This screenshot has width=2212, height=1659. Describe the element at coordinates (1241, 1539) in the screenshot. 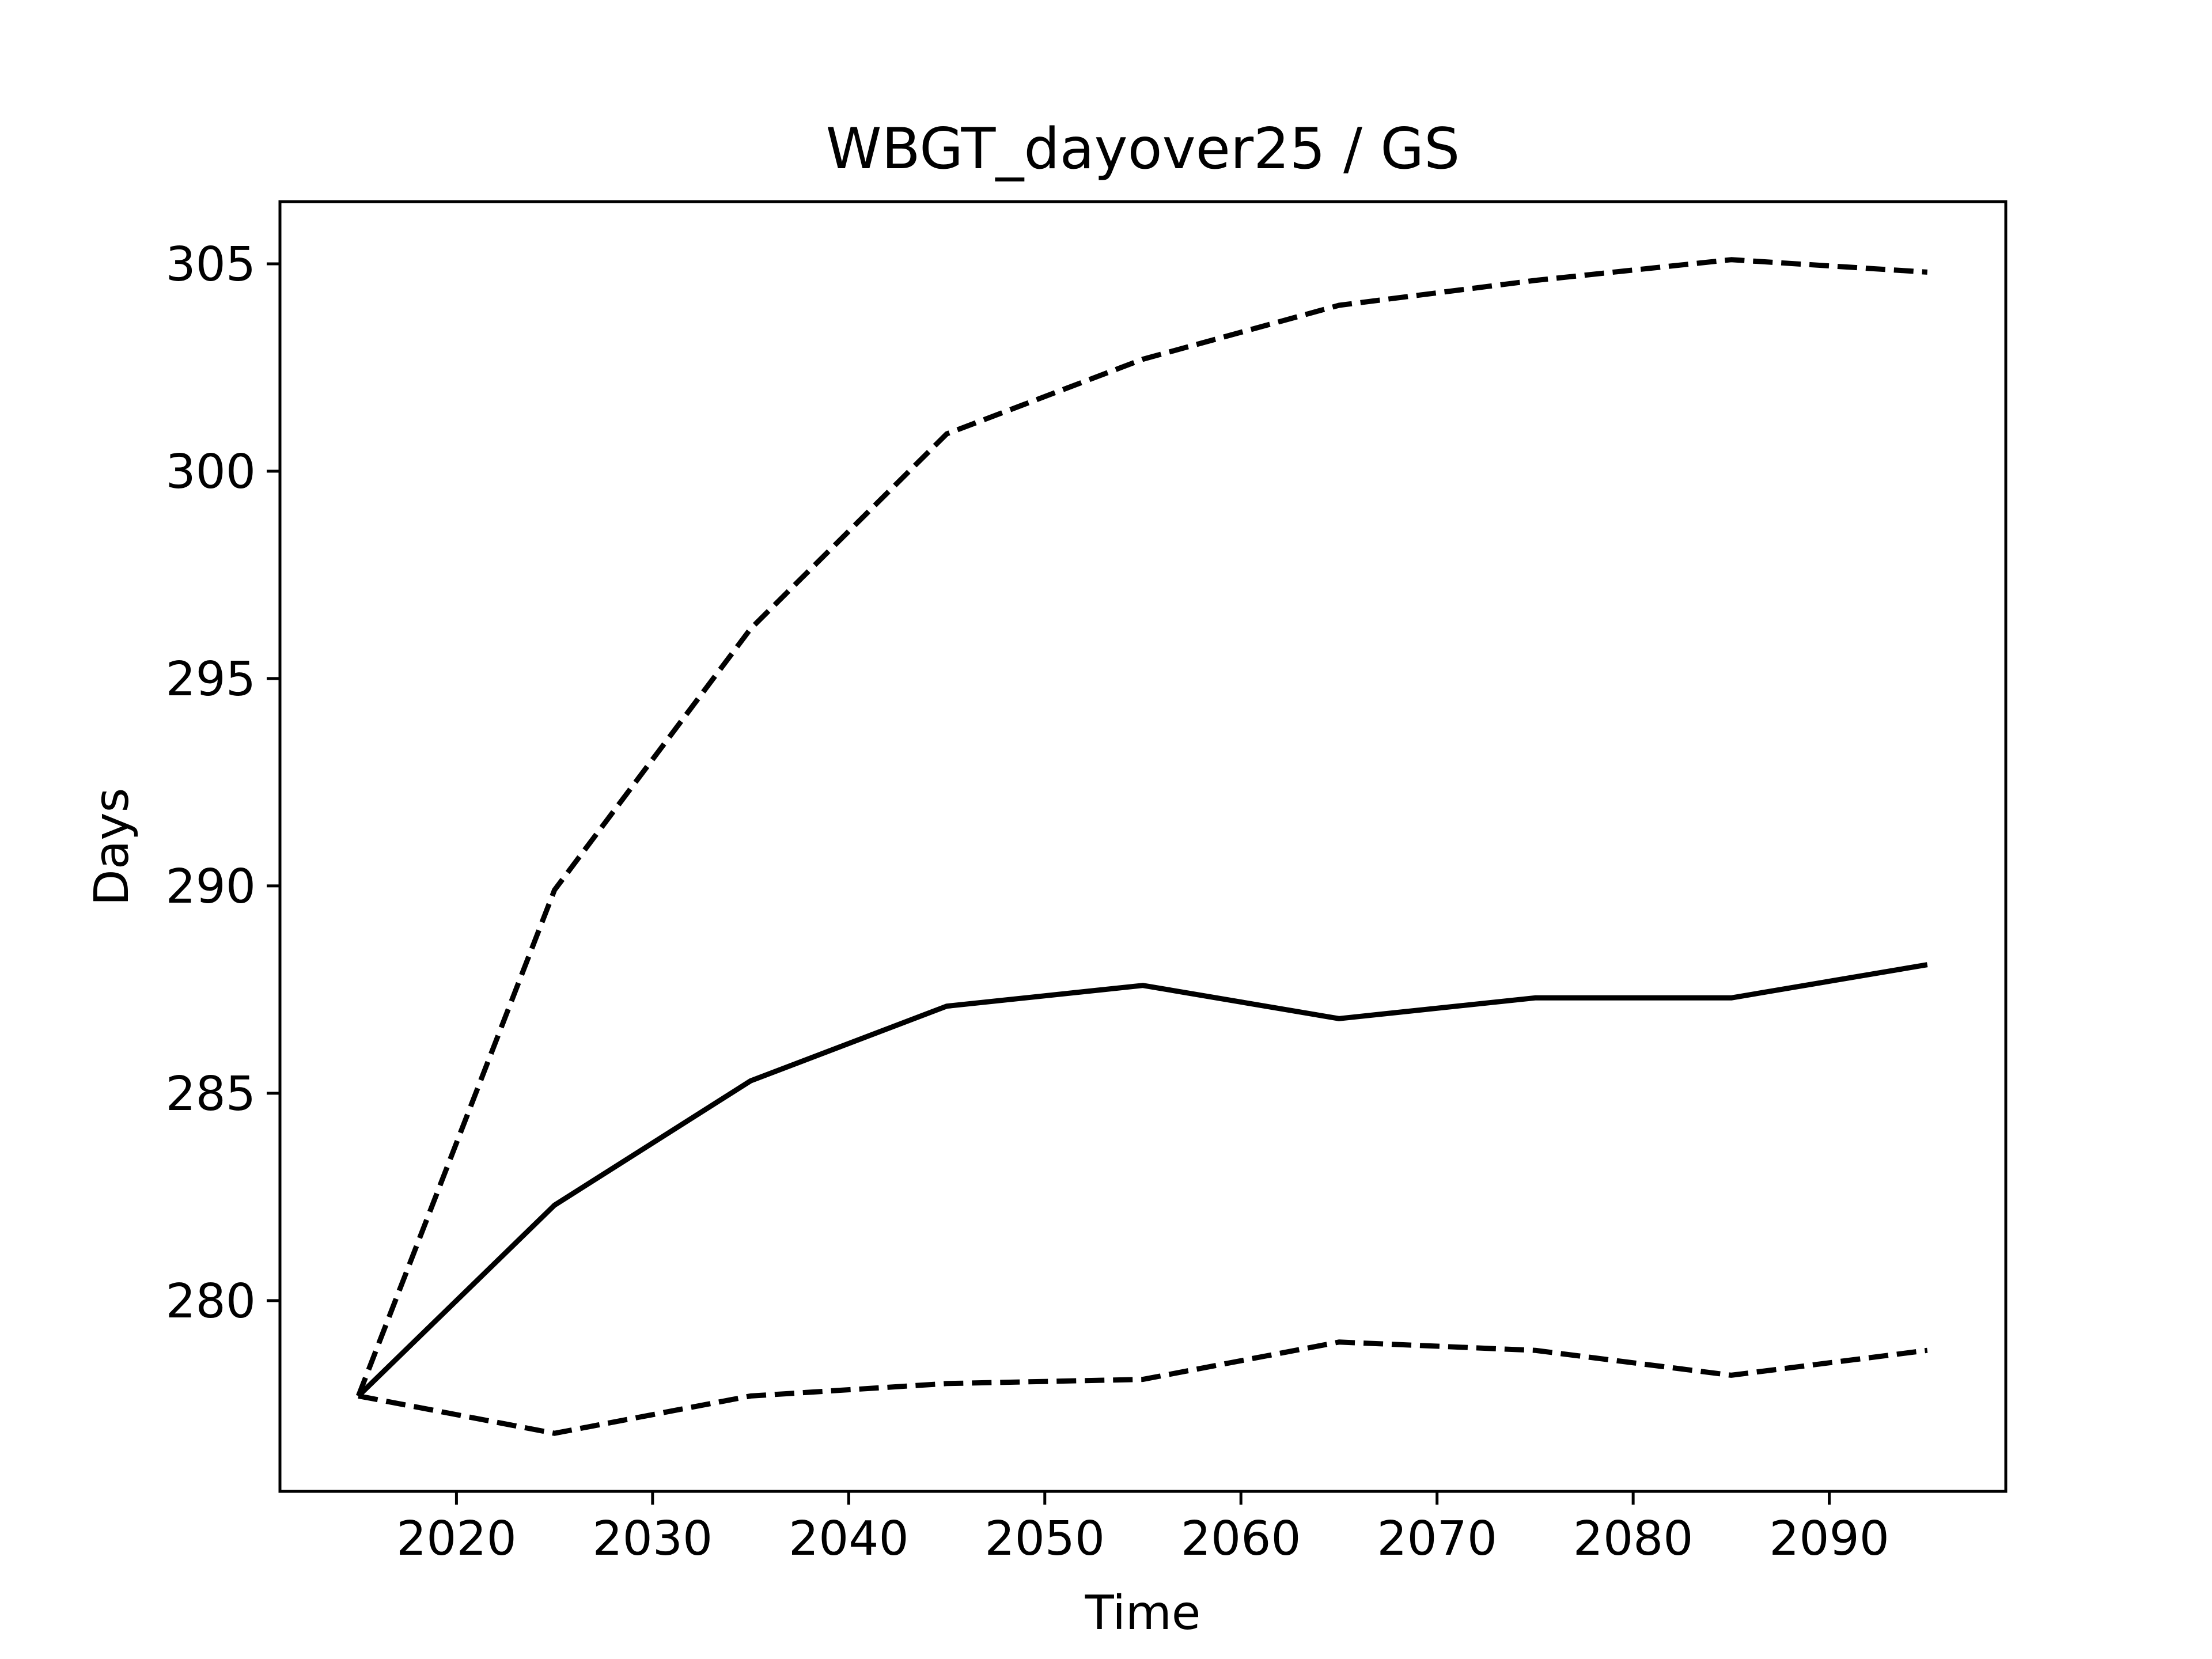

I see `x-tick-label: 2060` at that location.